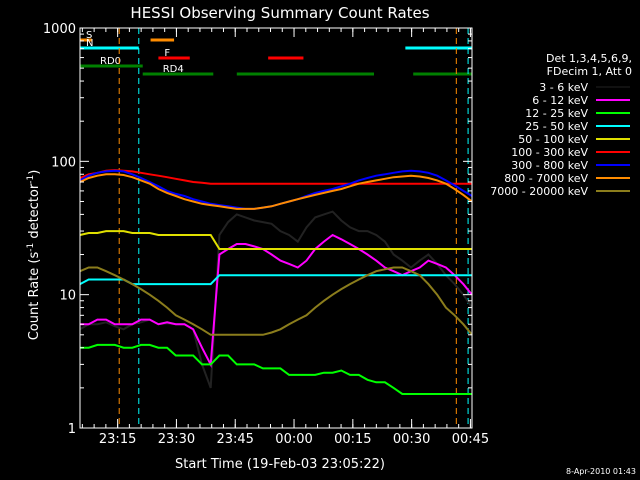 Image resolution: width=640 pixels, height=480 pixels. Describe the element at coordinates (89, 43) in the screenshot. I see `state-bar-label: N` at that location.